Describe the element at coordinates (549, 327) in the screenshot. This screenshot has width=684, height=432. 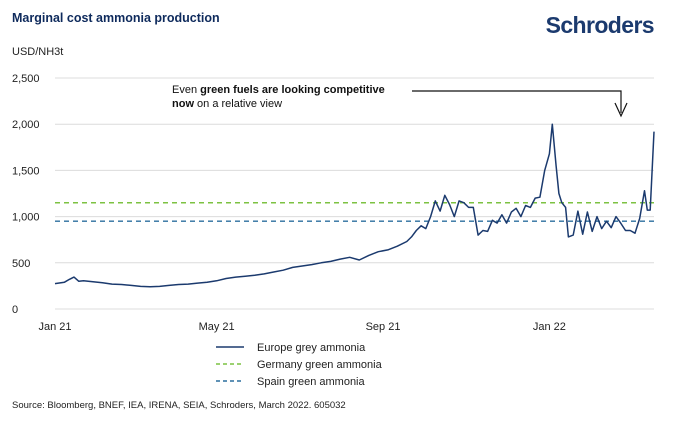
I see `x-tick-label: Jan 22` at that location.